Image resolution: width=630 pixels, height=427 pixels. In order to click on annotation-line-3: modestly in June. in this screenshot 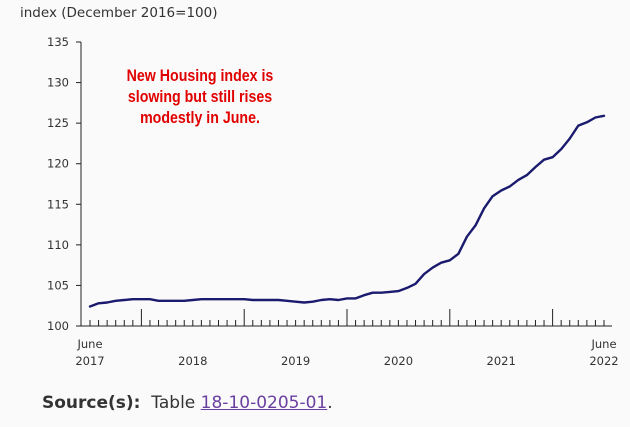, I will do `click(200, 118)`.